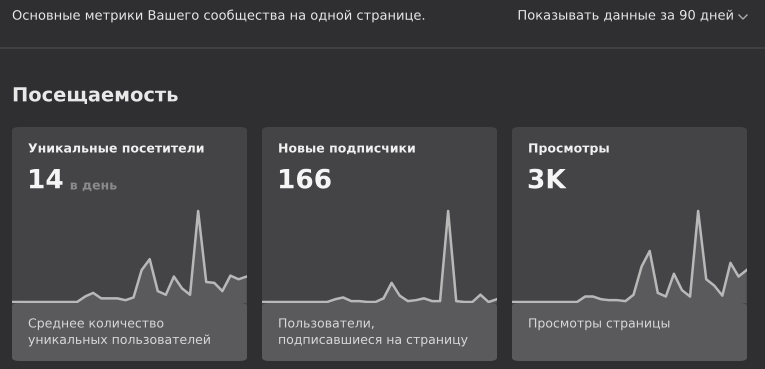 The image size is (765, 369). I want to click on chart-title: Просмотры, so click(569, 149).